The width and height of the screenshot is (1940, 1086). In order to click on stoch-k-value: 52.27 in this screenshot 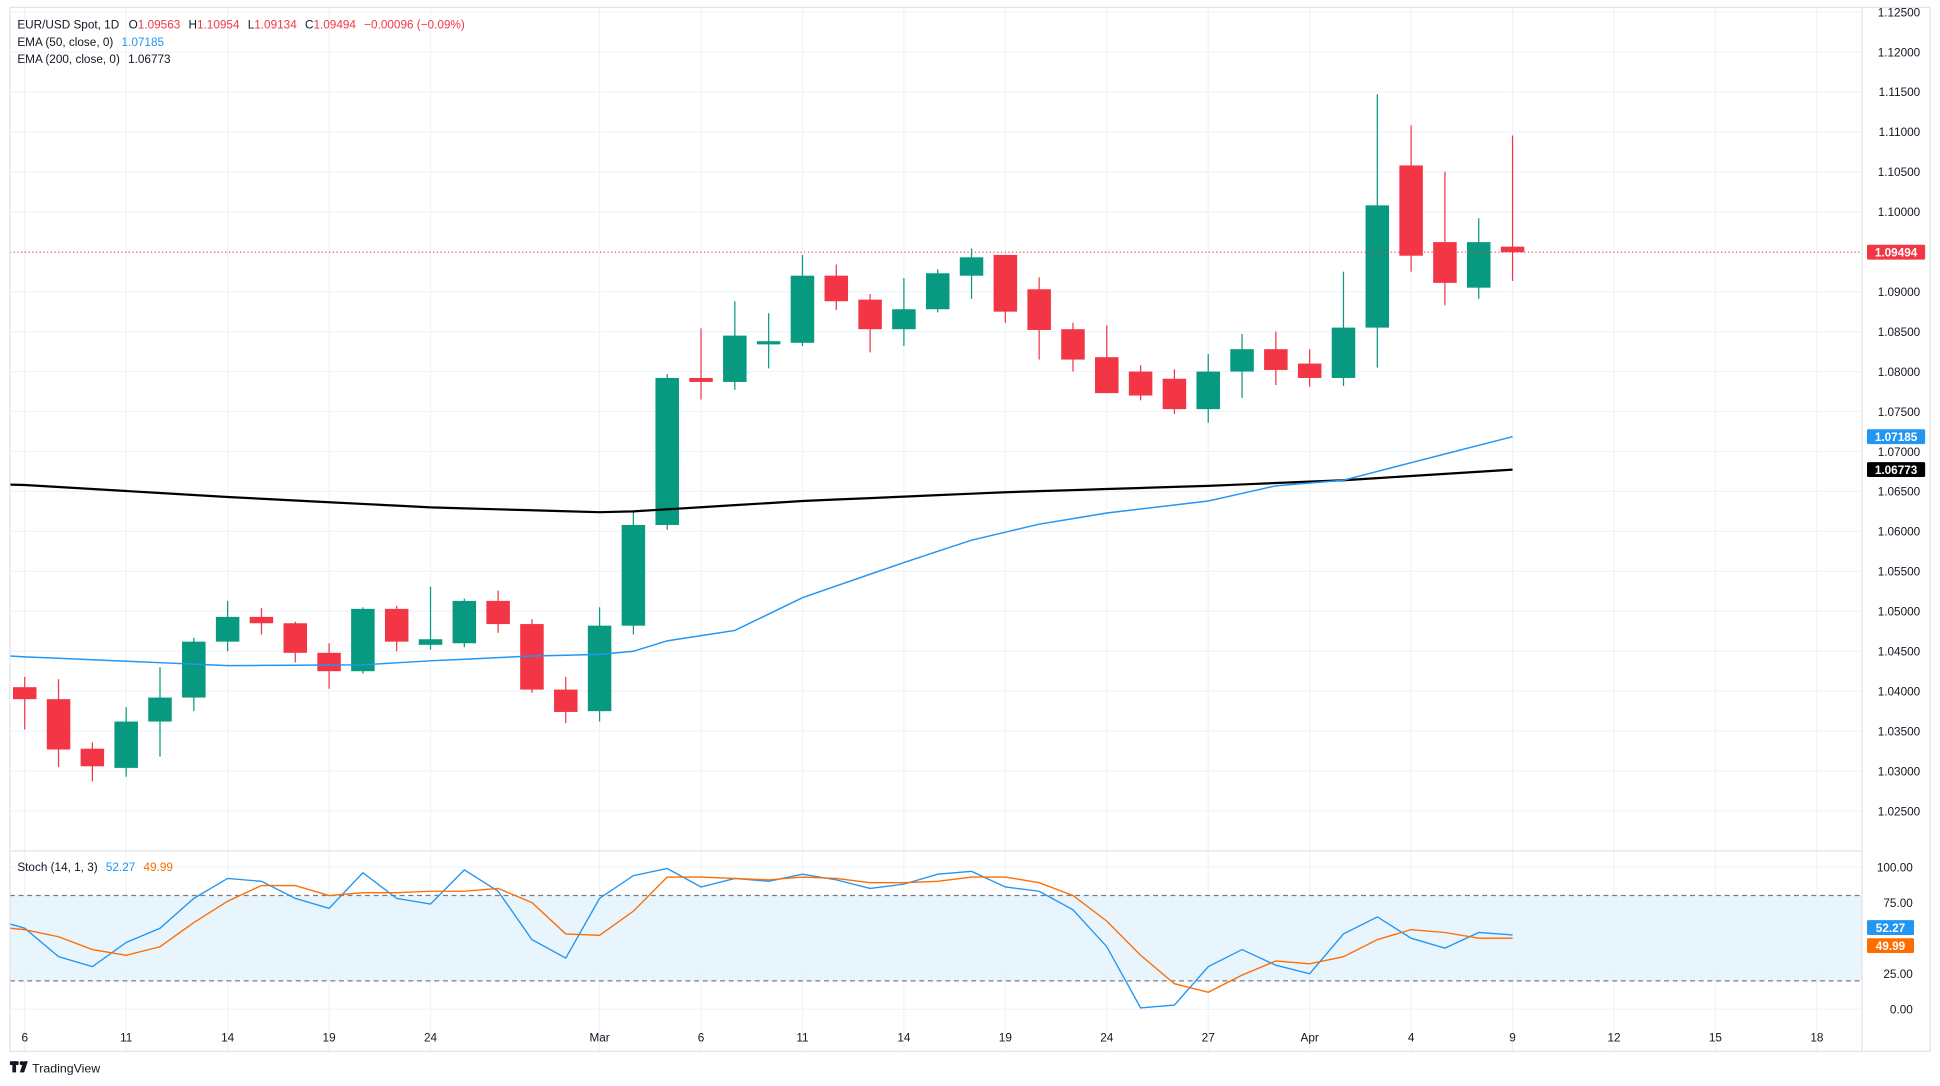, I will do `click(120, 867)`.